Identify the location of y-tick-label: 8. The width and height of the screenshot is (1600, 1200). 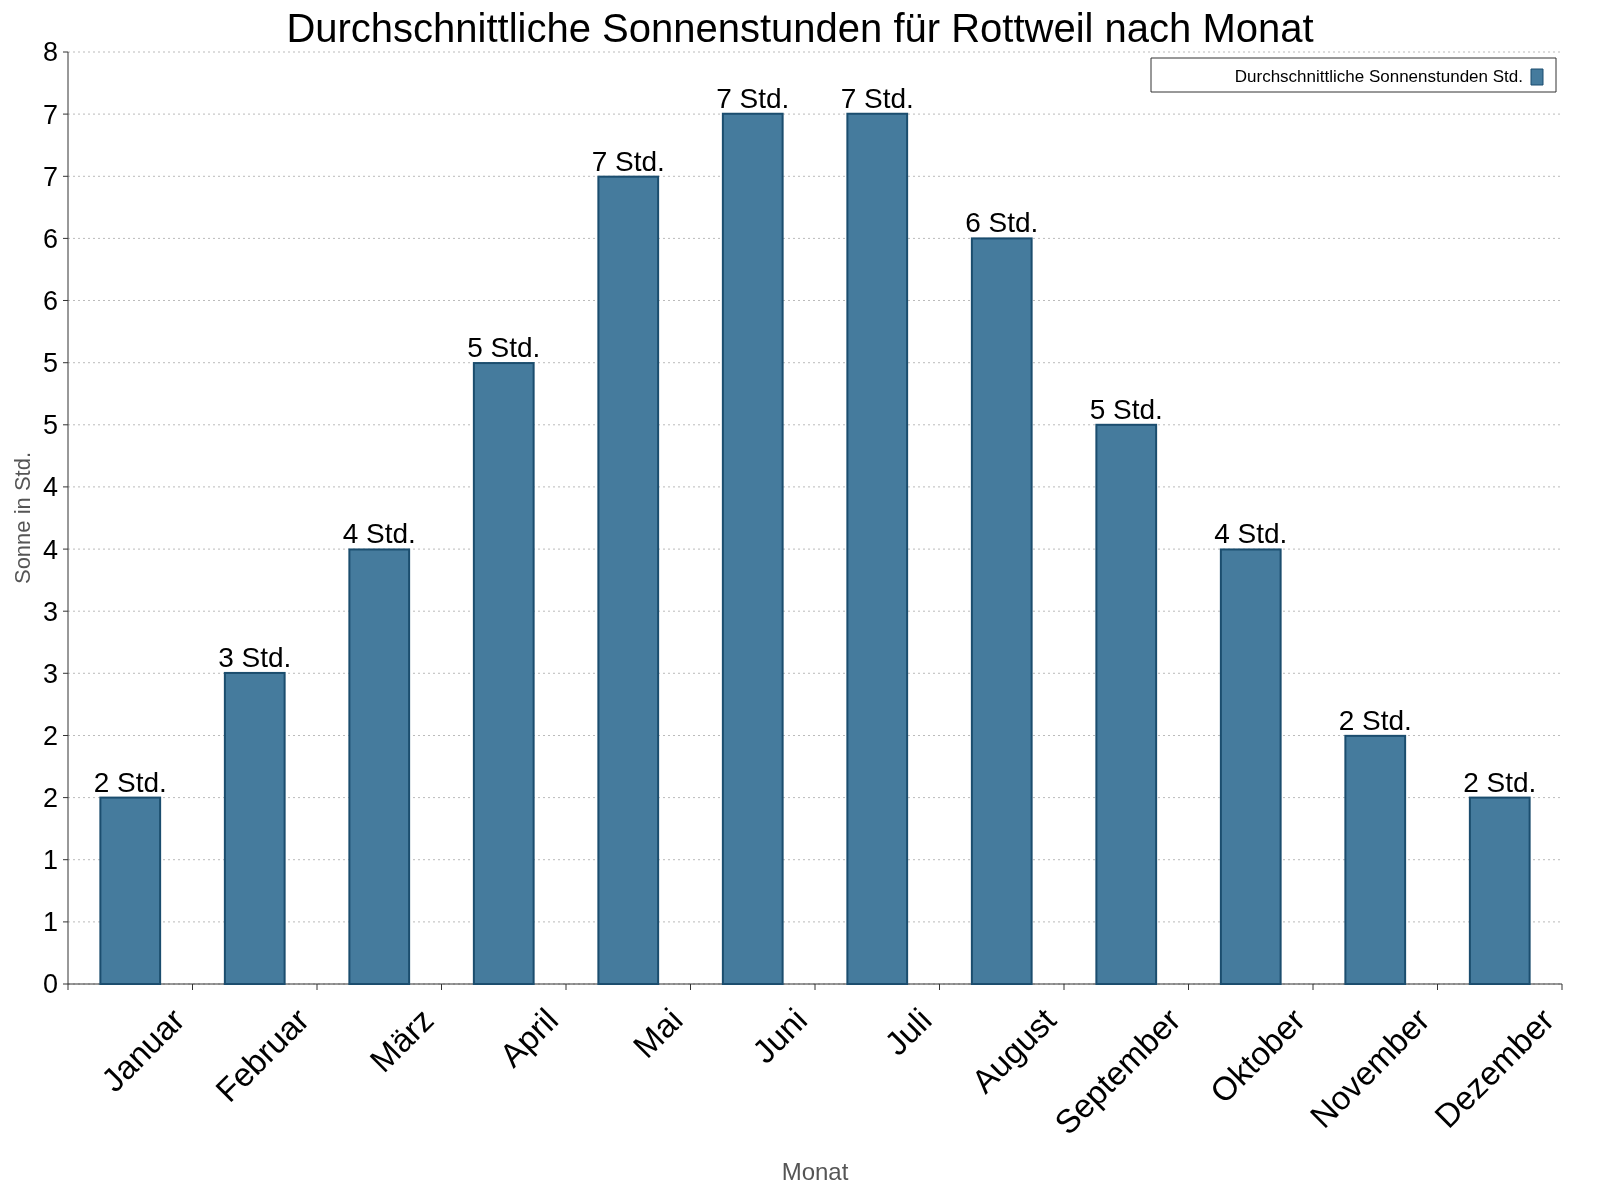
(50, 52).